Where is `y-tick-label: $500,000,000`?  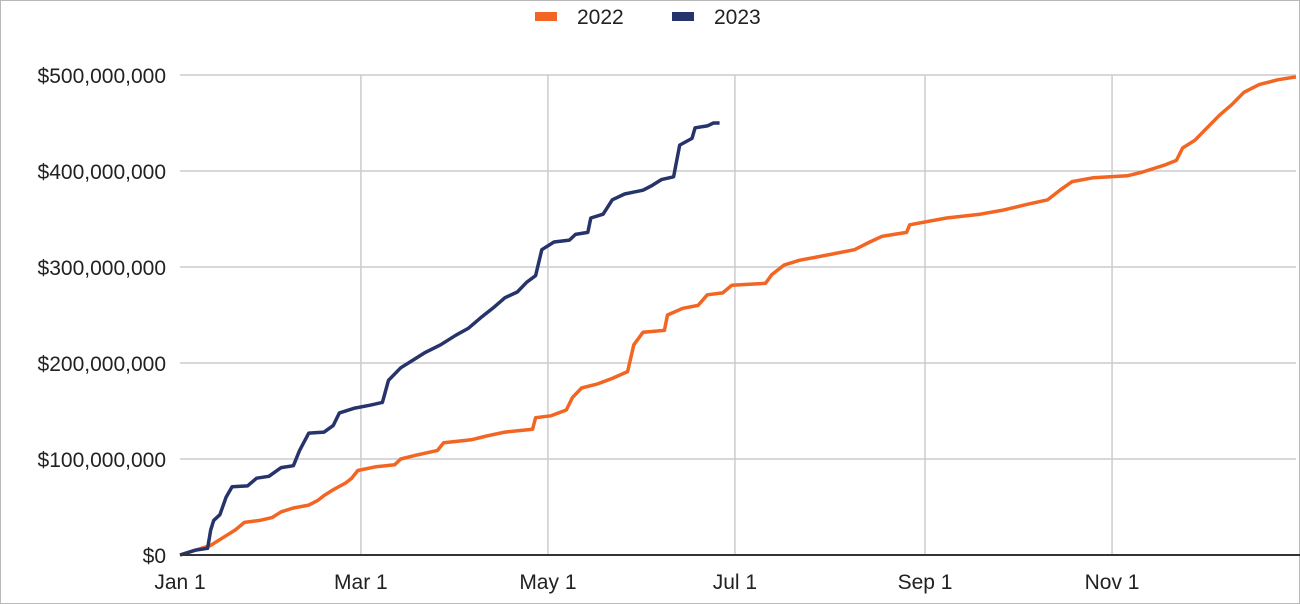 y-tick-label: $500,000,000 is located at coordinates (102, 76).